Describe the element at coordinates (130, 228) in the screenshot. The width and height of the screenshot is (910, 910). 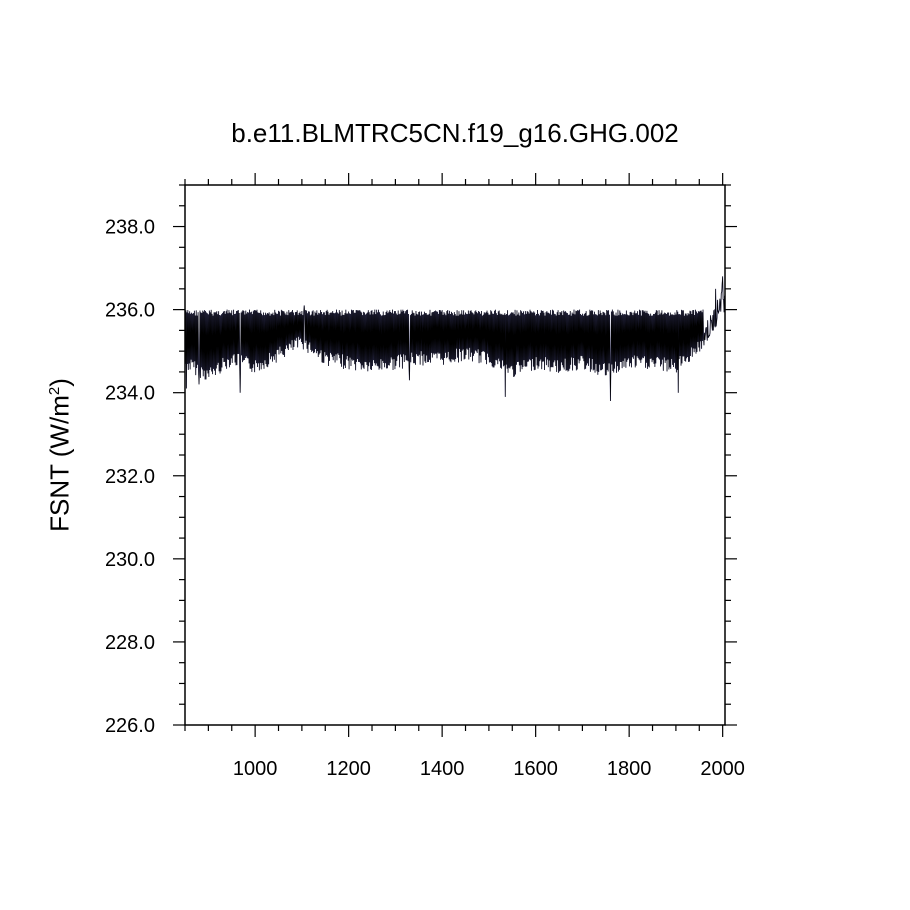
I see `y-tick-label: 238.0` at that location.